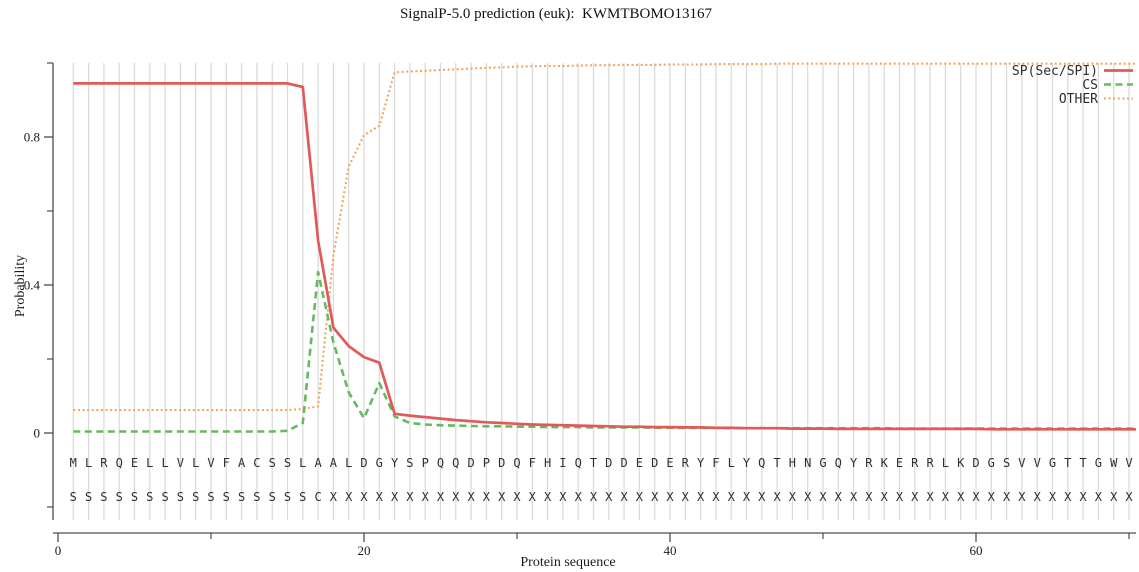 Image resolution: width=1139 pixels, height=572 pixels. I want to click on legend-label-sp-sec-spi: SP(Sec/SPI), so click(1055, 71).